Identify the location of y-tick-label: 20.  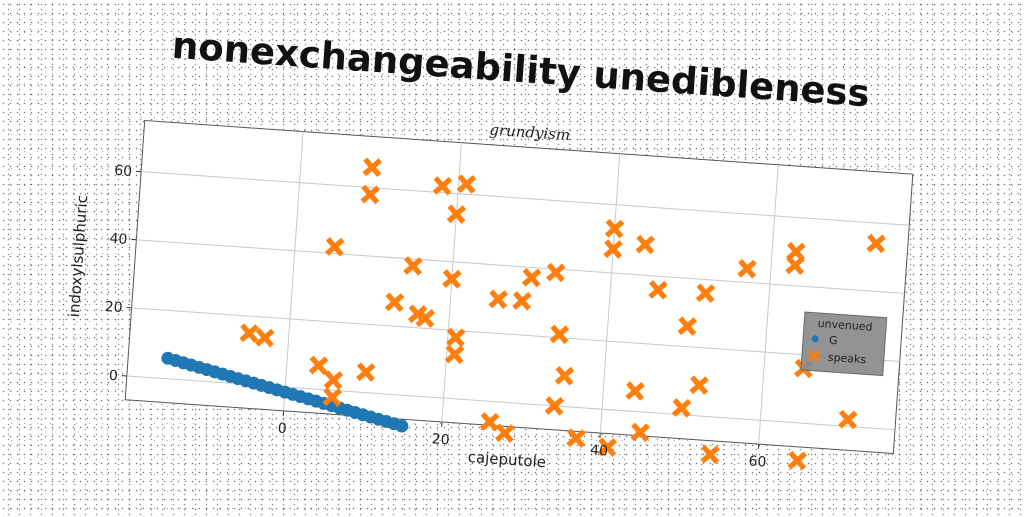
(113, 307).